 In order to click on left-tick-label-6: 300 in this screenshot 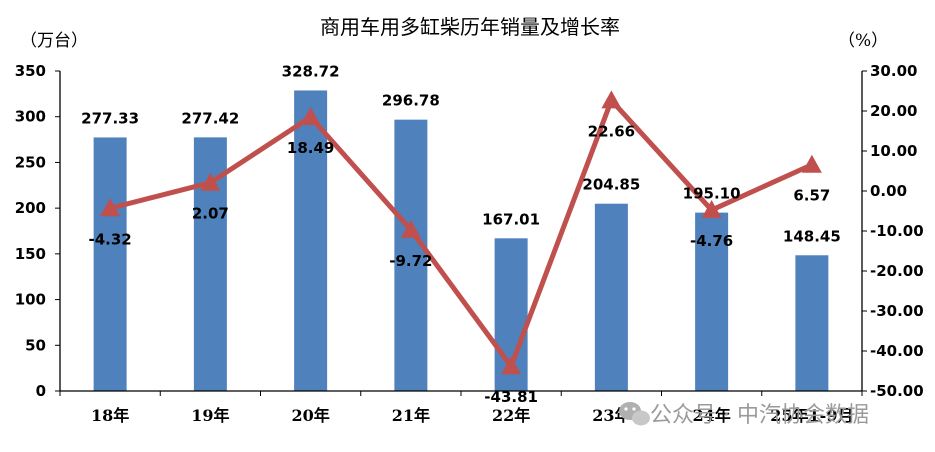, I will do `click(30, 117)`.